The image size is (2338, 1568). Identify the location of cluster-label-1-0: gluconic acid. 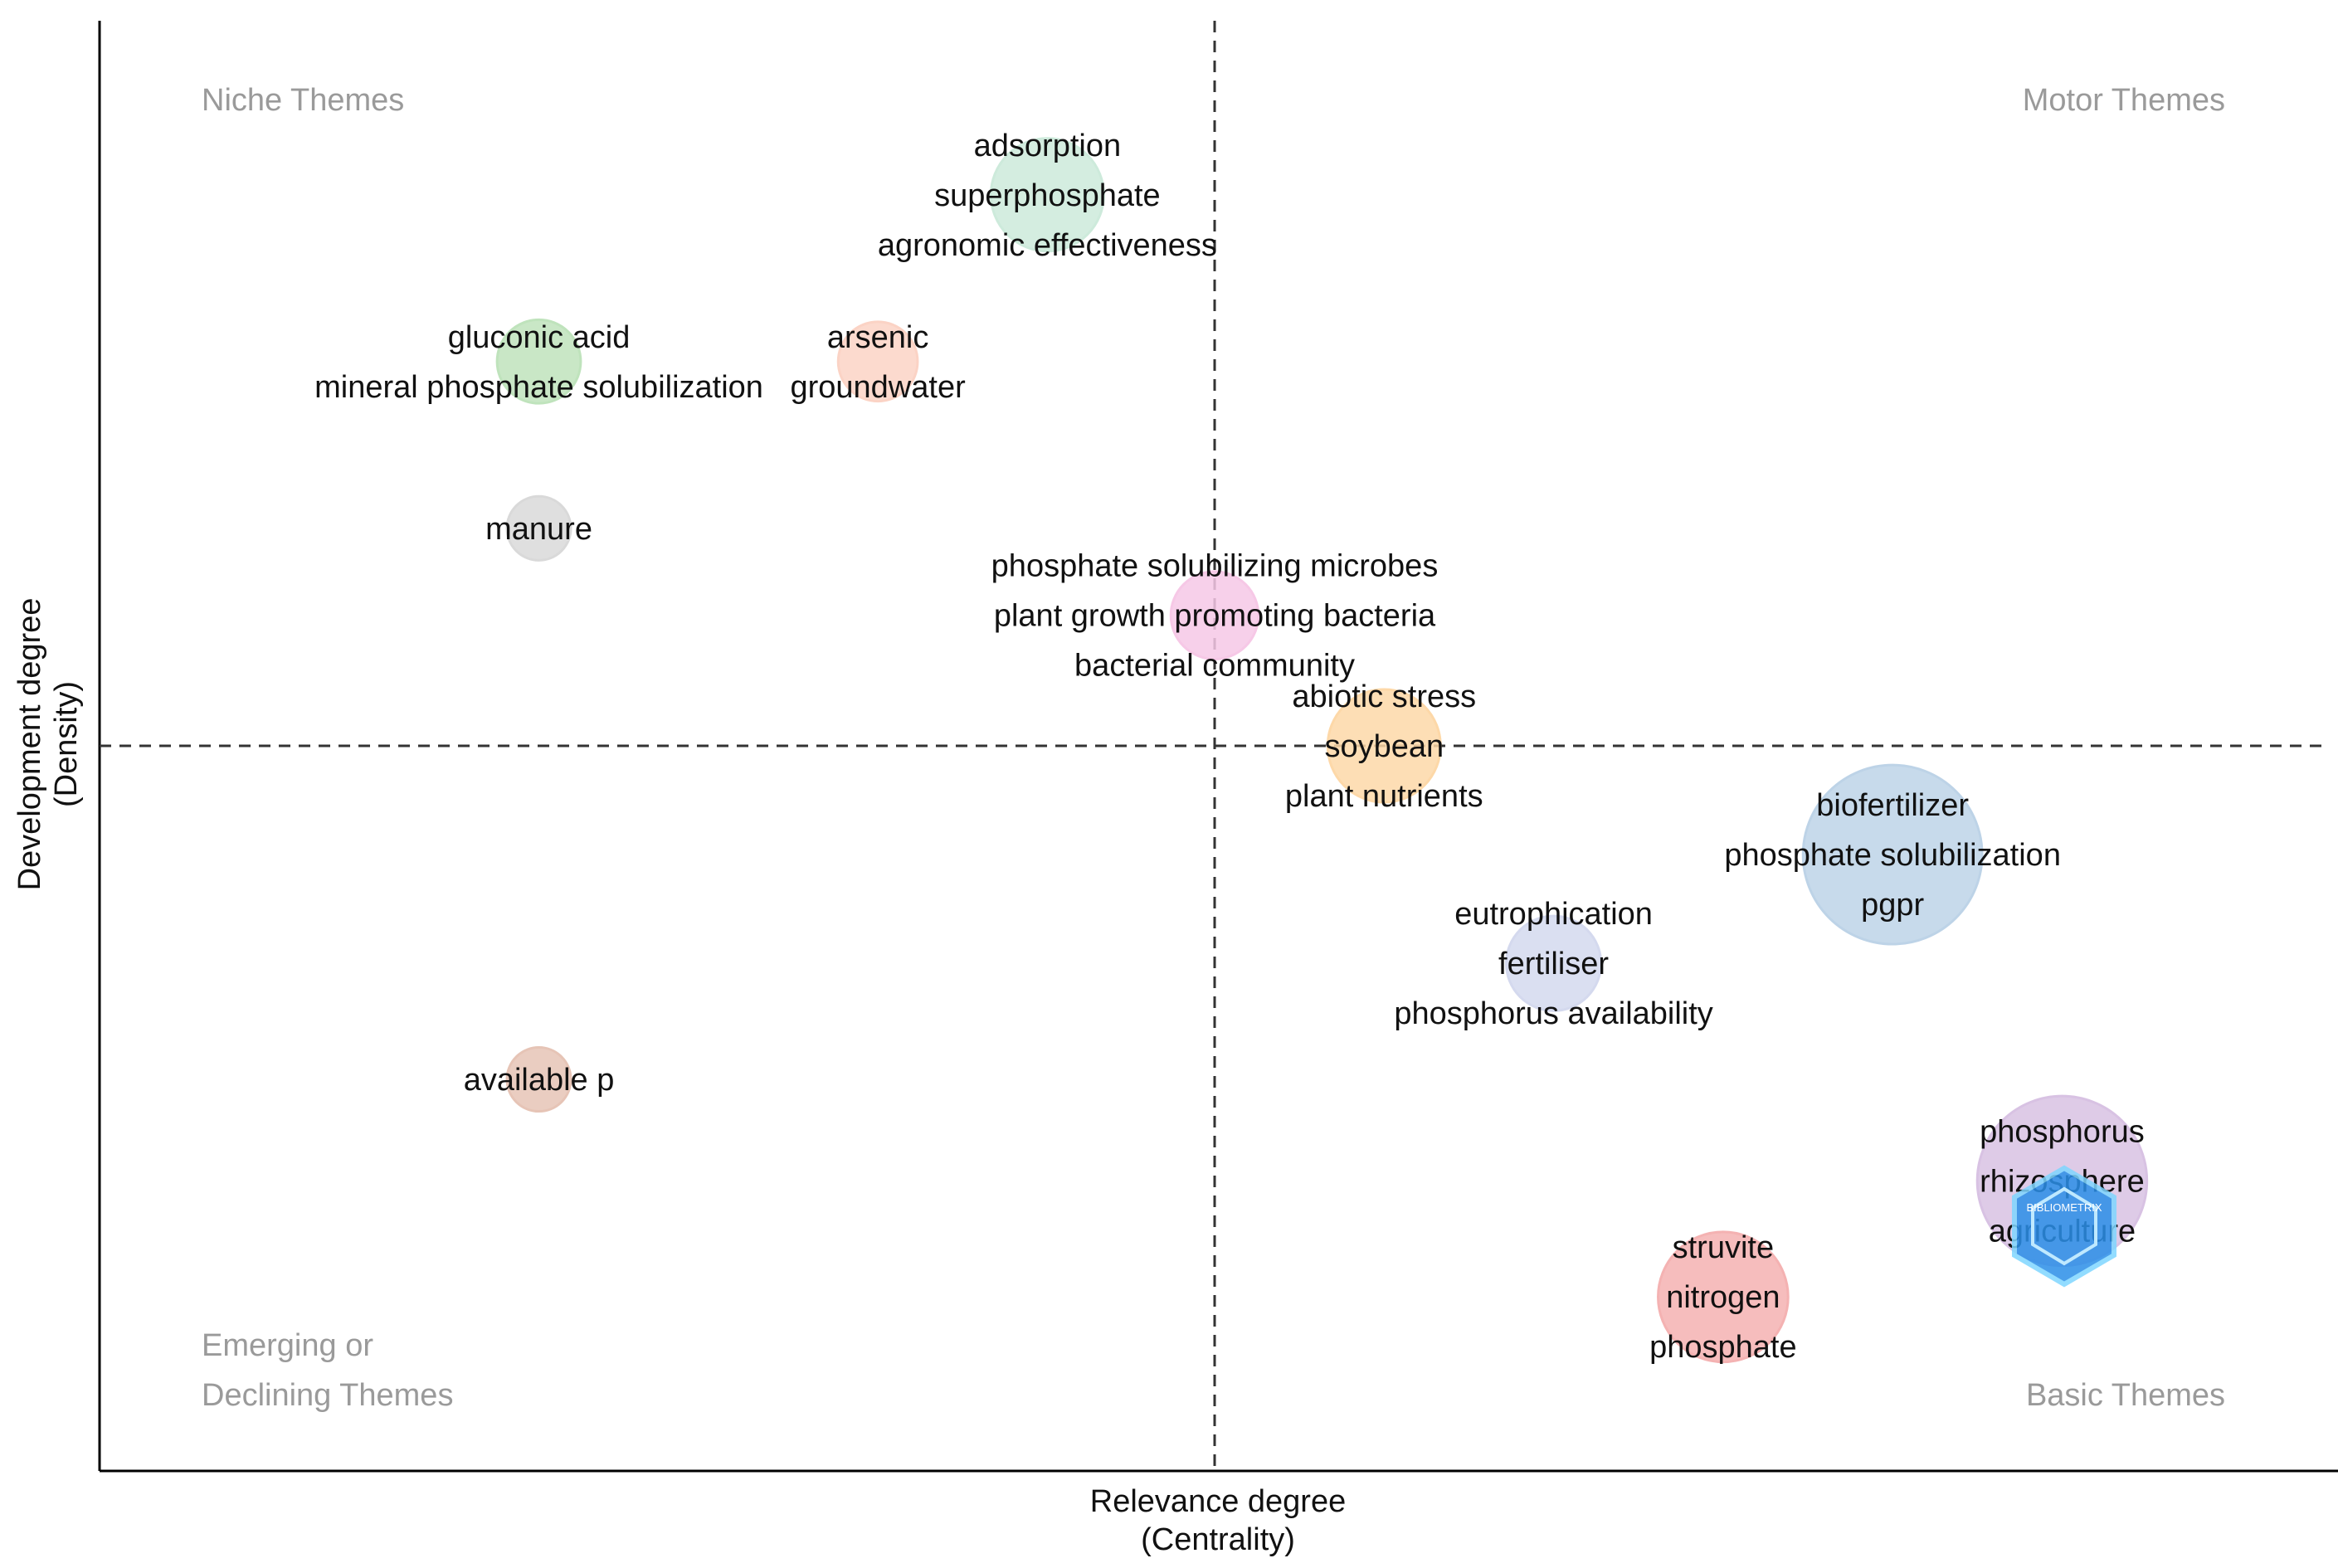
(539, 337).